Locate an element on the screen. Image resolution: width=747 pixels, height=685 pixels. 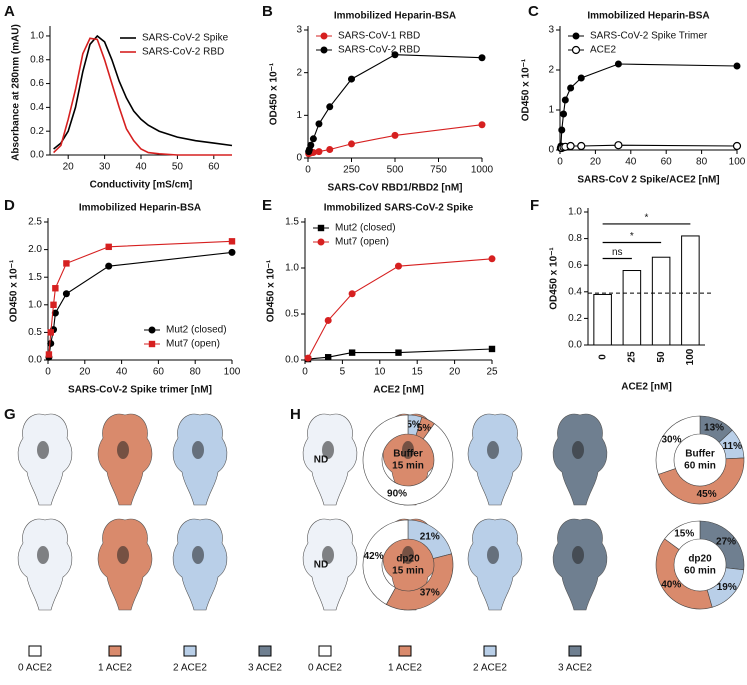
legend-label: 3 ACE2 is located at coordinates (575, 668).